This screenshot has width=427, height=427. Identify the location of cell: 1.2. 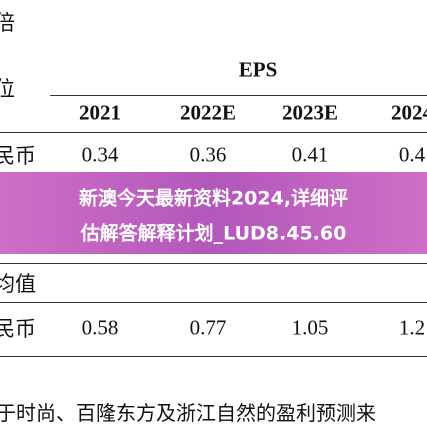
(412, 327).